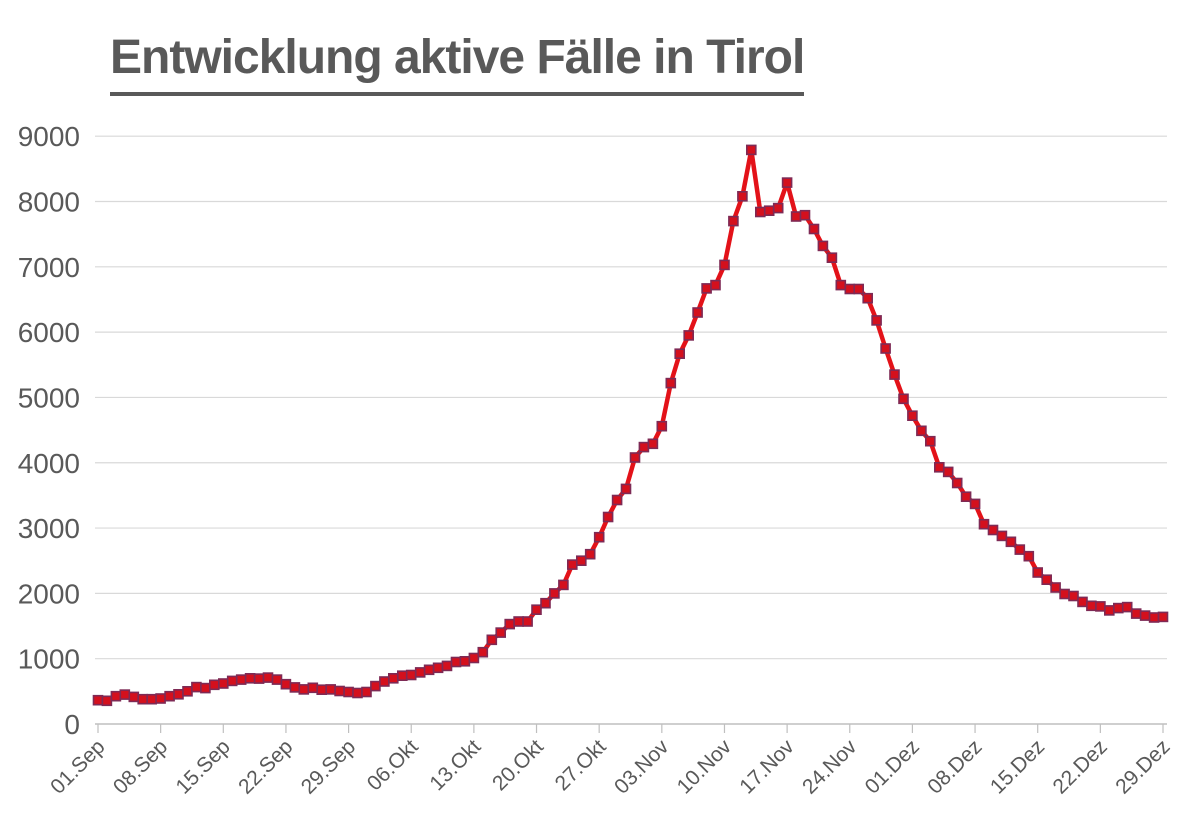 This screenshot has width=1200, height=825. Describe the element at coordinates (642, 767) in the screenshot. I see `x-tick-label-03.Nov: 03.Nov` at that location.